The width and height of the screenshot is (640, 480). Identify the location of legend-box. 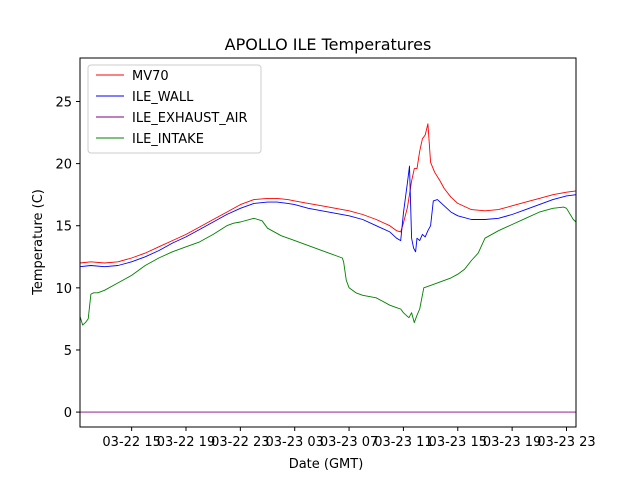
(174, 109).